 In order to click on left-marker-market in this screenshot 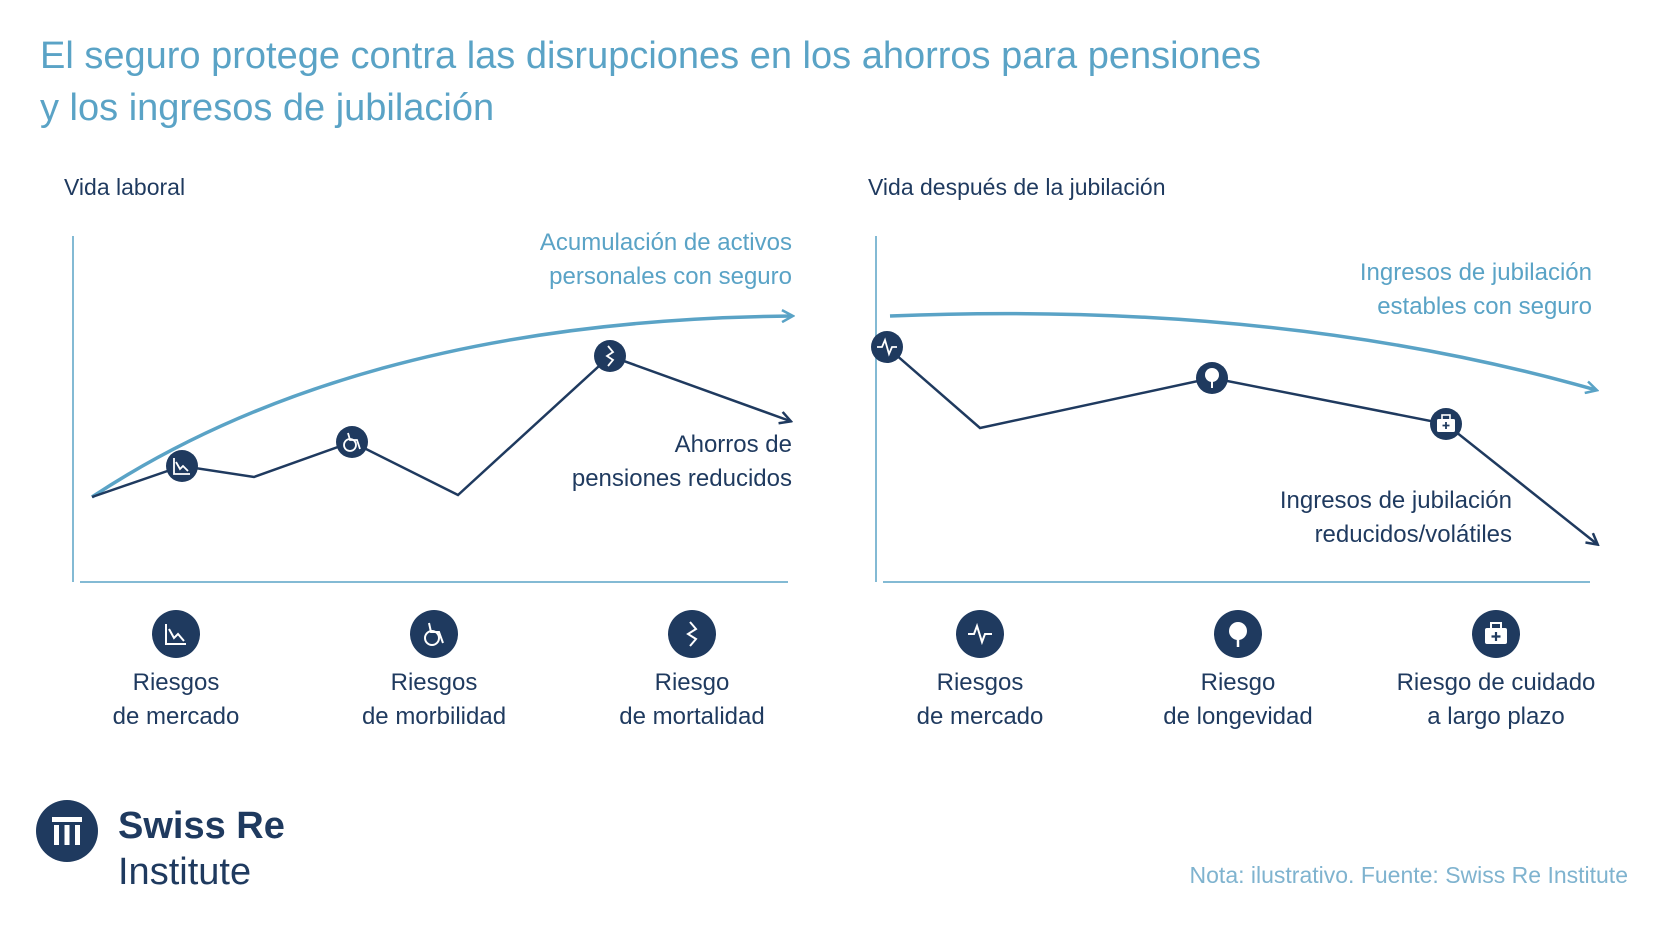, I will do `click(182, 466)`.